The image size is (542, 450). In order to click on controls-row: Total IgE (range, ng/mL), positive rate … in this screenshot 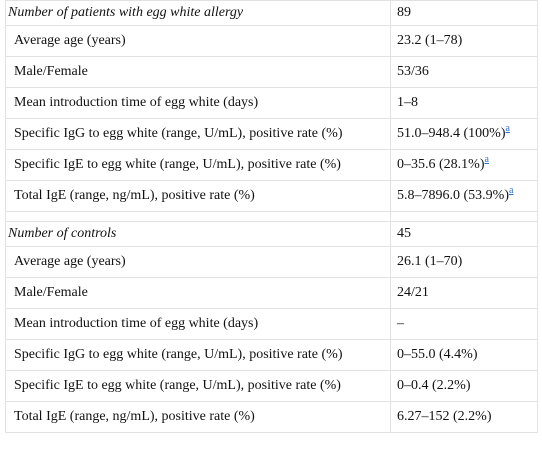, I will do `click(271, 417)`.